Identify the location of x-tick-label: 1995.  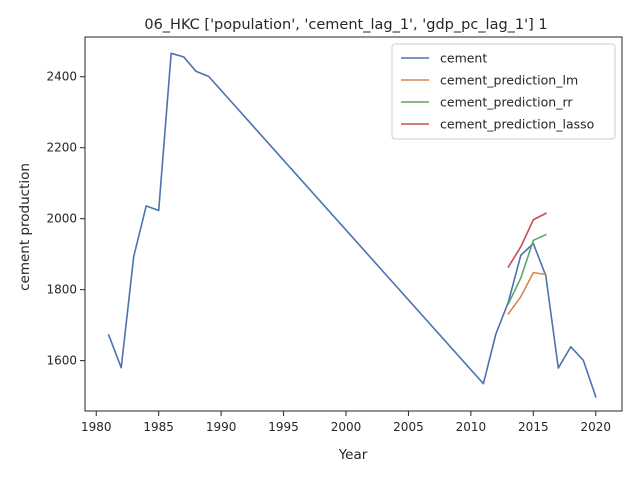
(283, 427).